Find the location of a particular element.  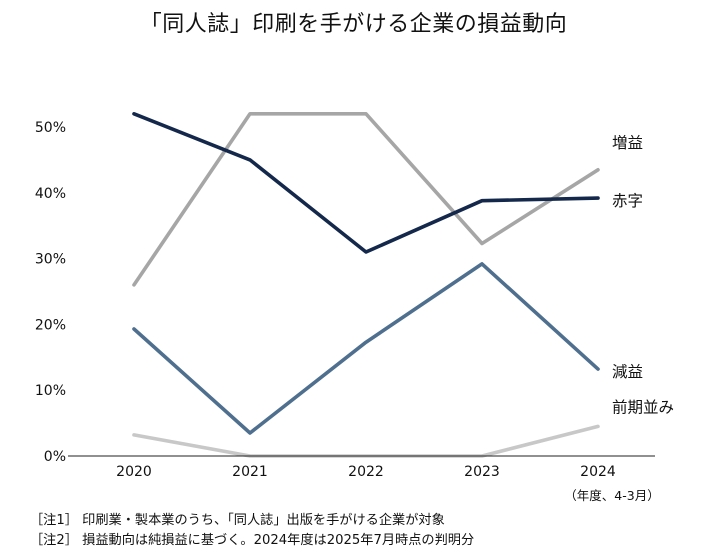

y-tick-label: 20% is located at coordinates (50, 325).